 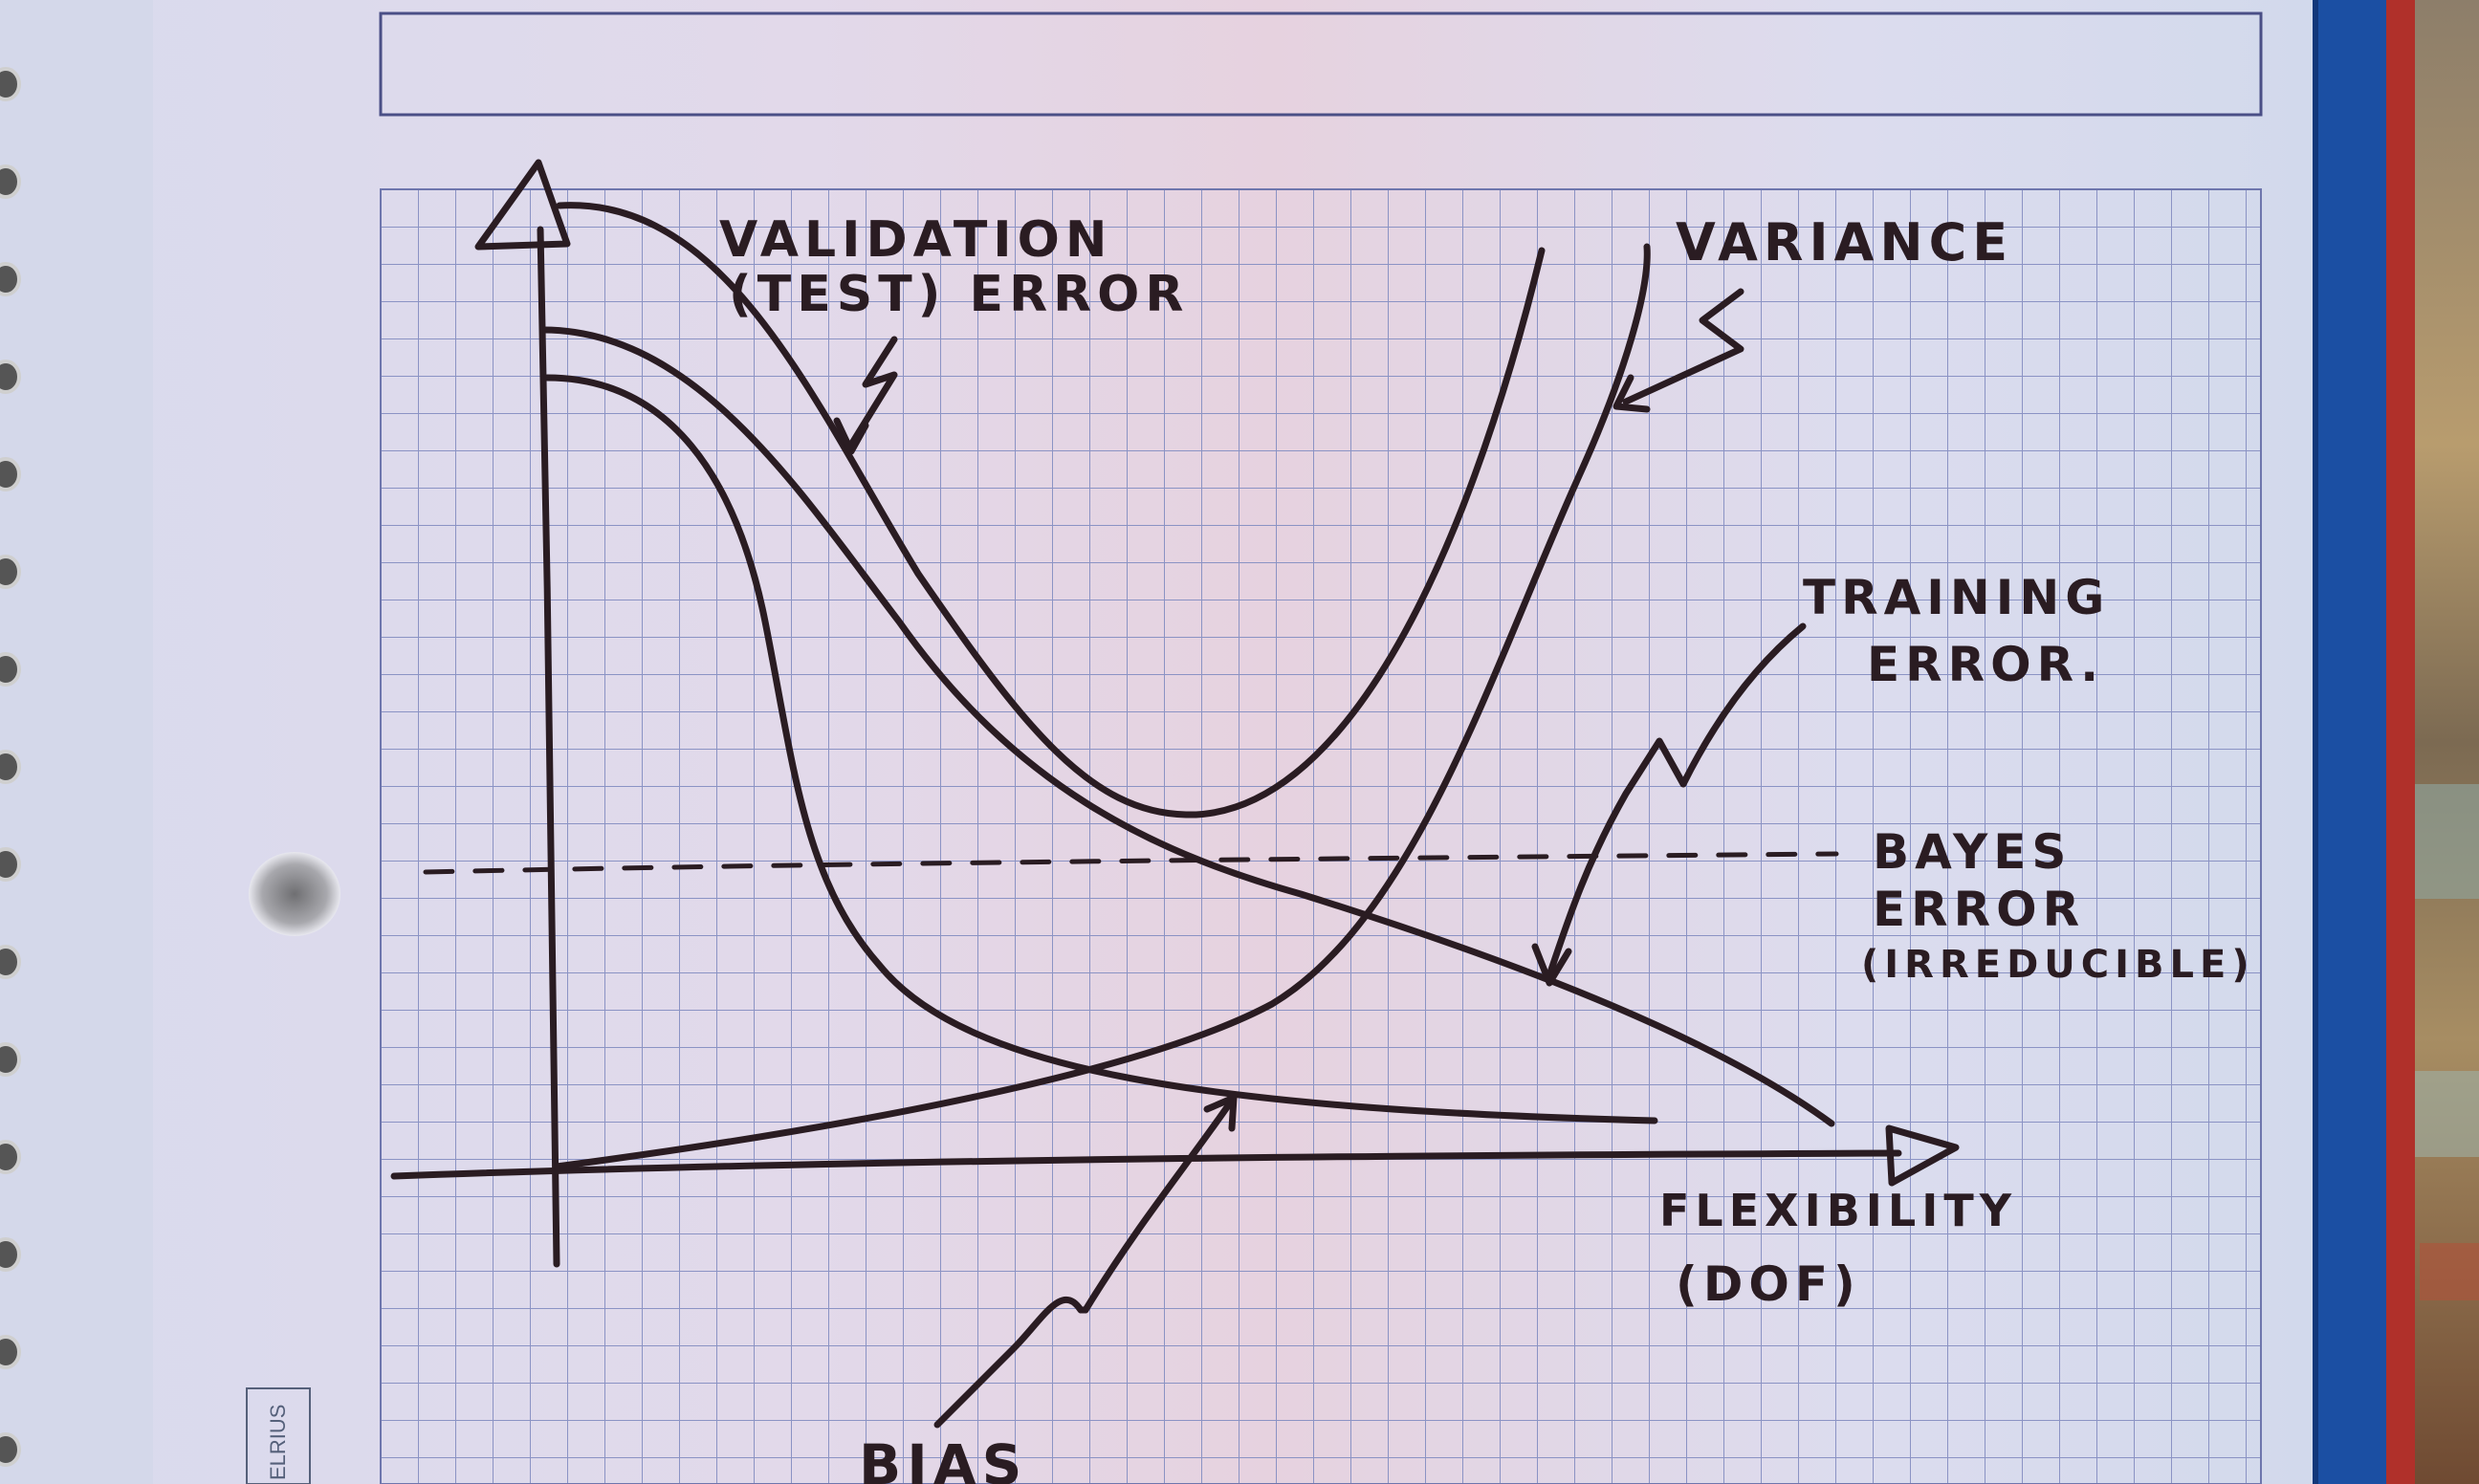 What do you see at coordinates (1220, 1113) in the screenshot?
I see `bias-pointer-head` at bounding box center [1220, 1113].